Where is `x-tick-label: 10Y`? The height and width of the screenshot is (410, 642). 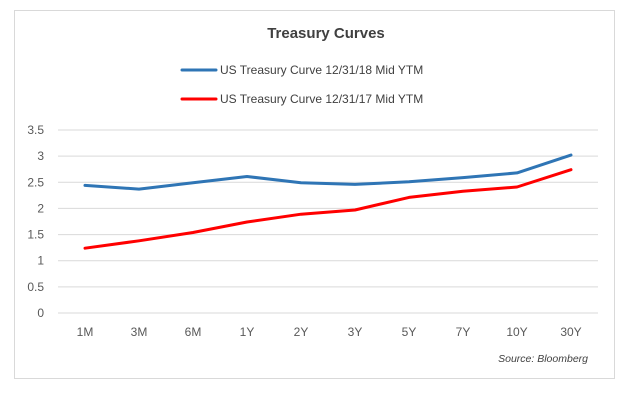
x-tick-label: 10Y is located at coordinates (516, 332).